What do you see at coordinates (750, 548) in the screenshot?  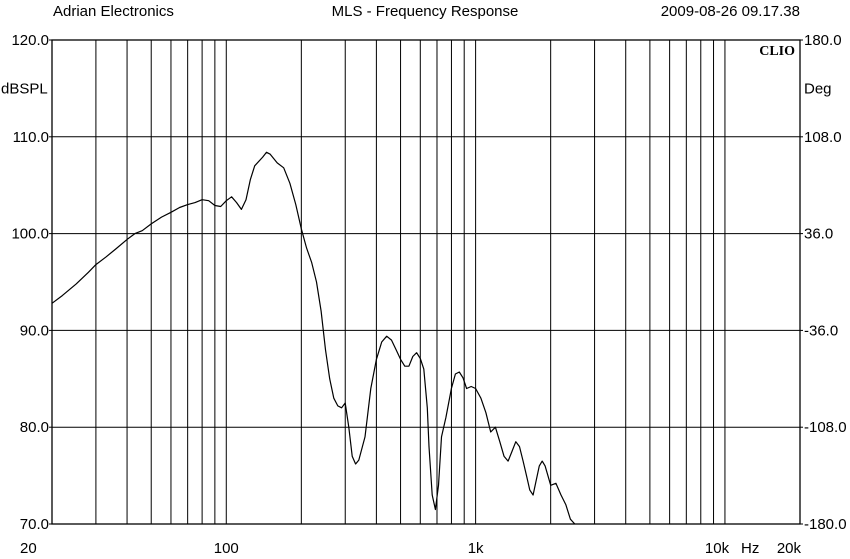 I see `x-unit-label: Hz` at bounding box center [750, 548].